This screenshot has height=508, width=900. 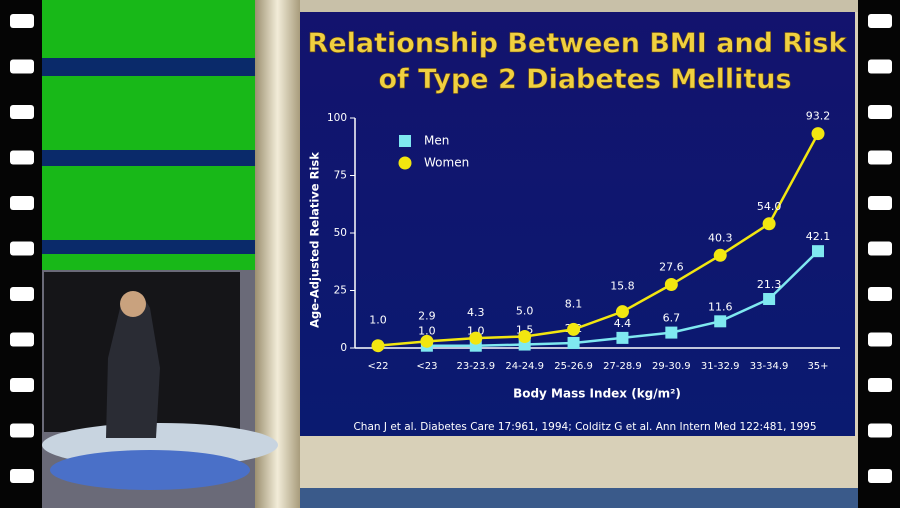 I want to click on y-tick-label: 25, so click(x=340, y=291).